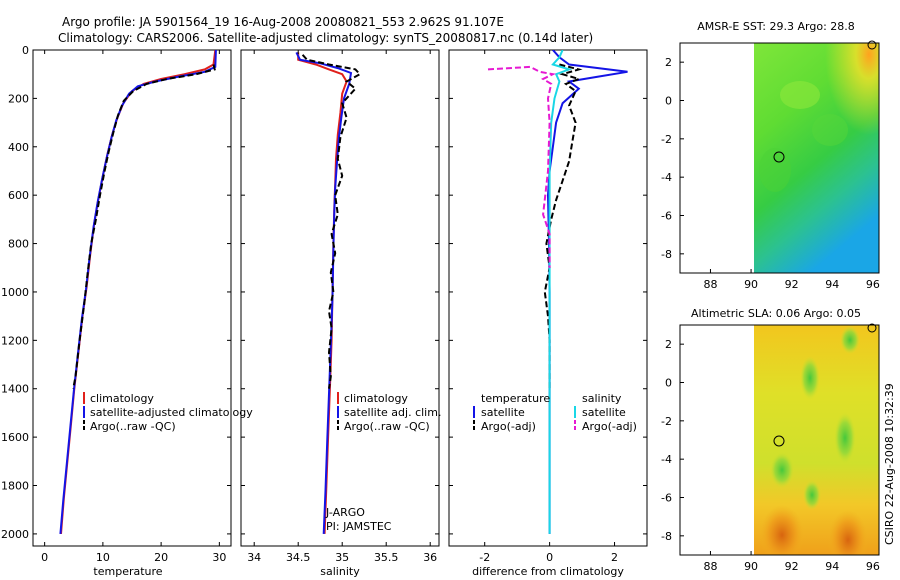 The height and width of the screenshot is (580, 900). I want to click on series-line-temperature-satellite, so click(587, 292).